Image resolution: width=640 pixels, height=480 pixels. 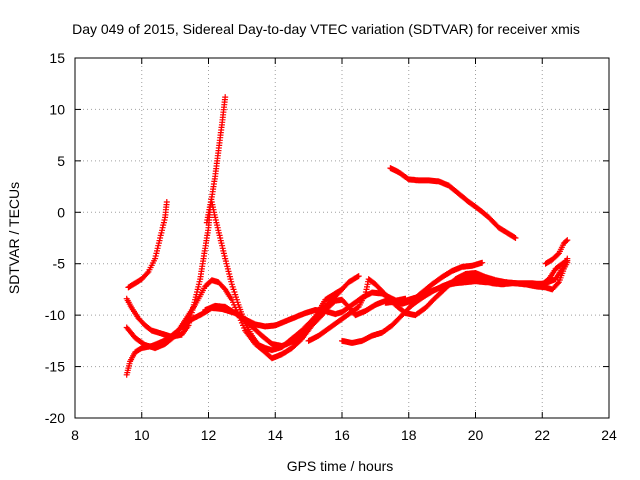 I want to click on x-tick-label: 16, so click(x=342, y=435).